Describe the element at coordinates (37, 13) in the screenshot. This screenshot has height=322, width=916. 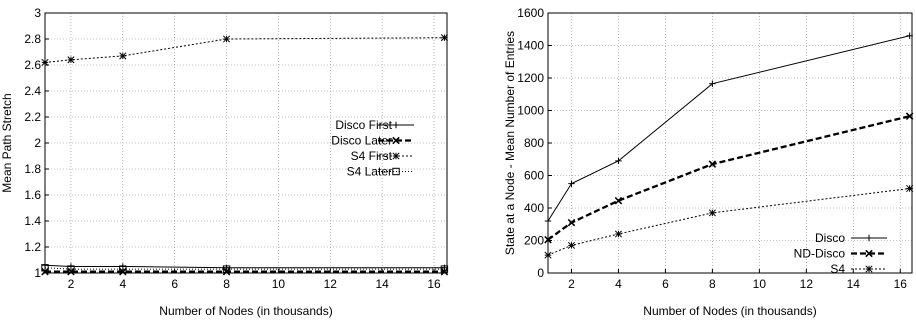
I see `y-tick-label: 3` at that location.